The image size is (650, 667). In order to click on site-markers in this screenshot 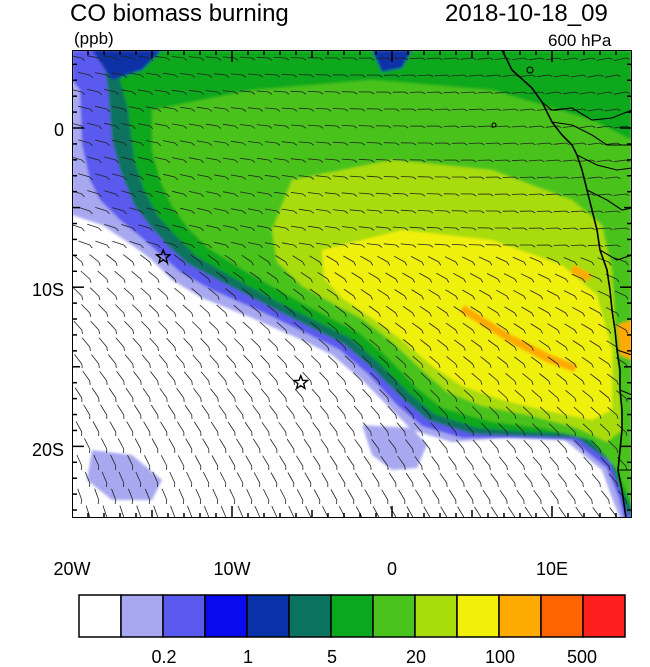, I will do `click(232, 318)`.